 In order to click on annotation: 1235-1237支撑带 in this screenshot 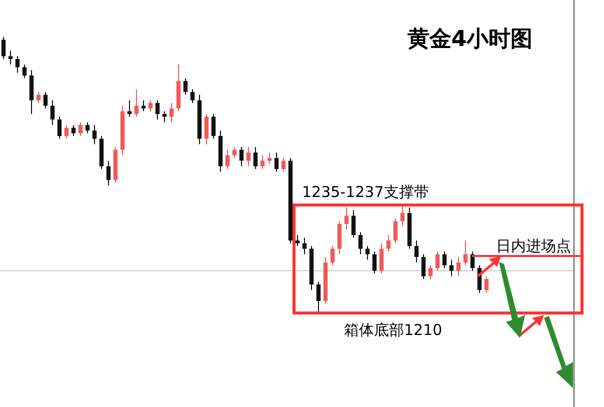, I will do `click(365, 192)`.